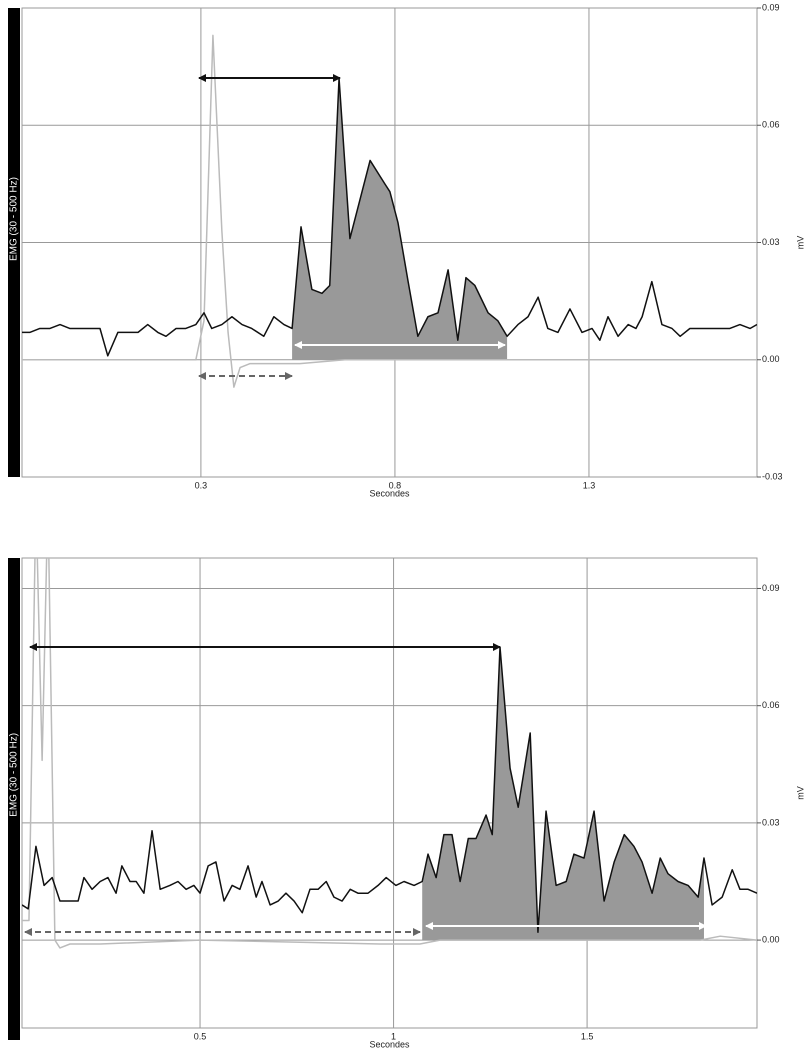  What do you see at coordinates (201, 485) in the screenshot?
I see `x-tick-label: 0.3` at bounding box center [201, 485].